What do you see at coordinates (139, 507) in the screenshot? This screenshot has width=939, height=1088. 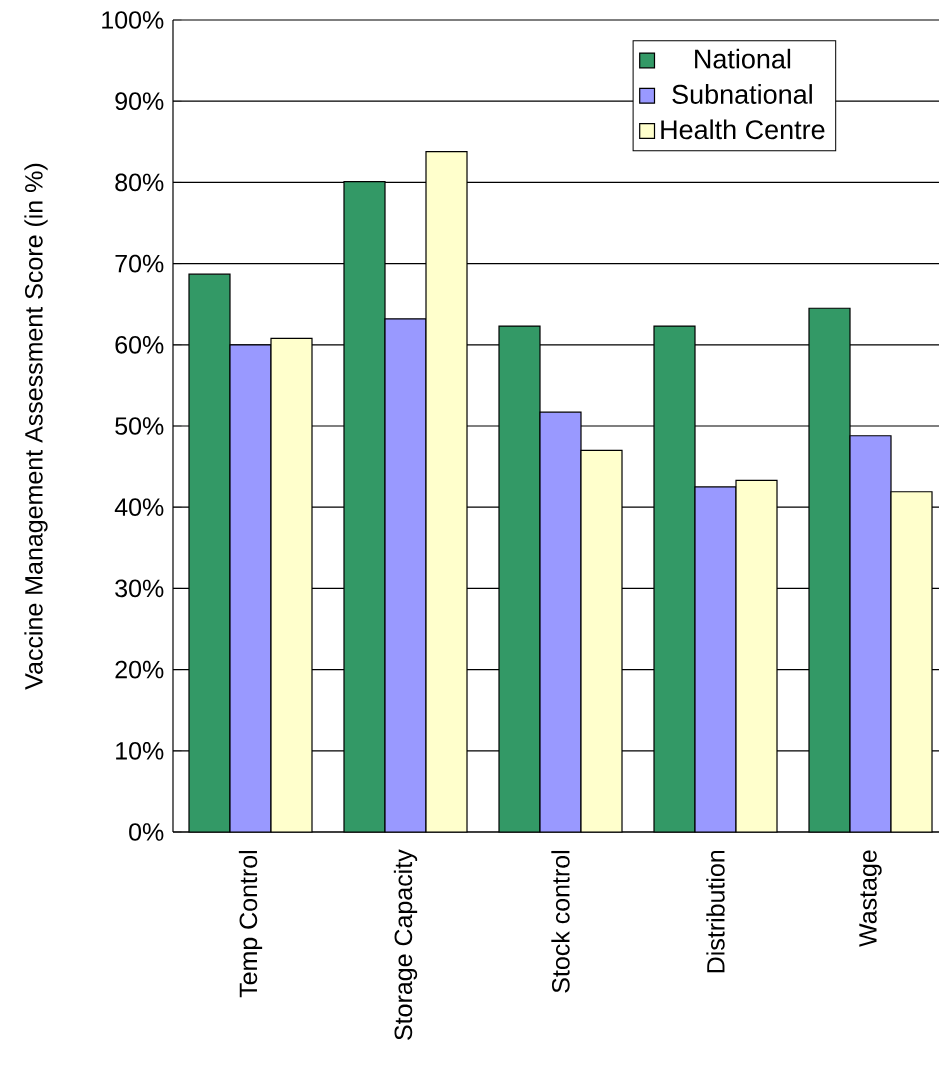 I see `y-tick-label: 40%` at bounding box center [139, 507].